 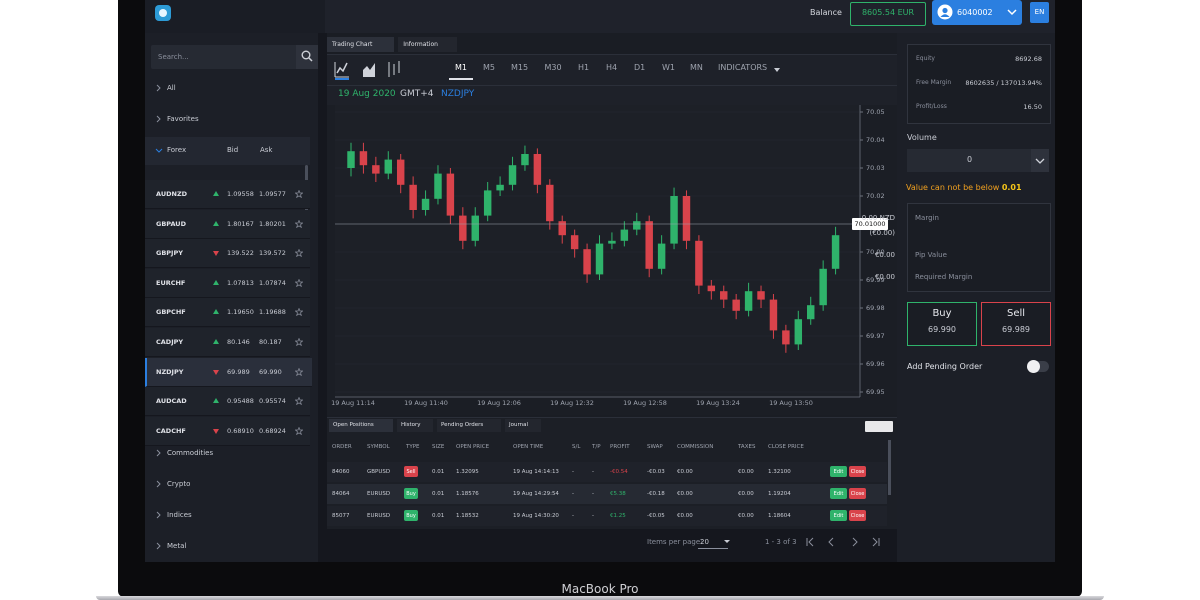 I want to click on page-navigation, so click(x=843, y=542).